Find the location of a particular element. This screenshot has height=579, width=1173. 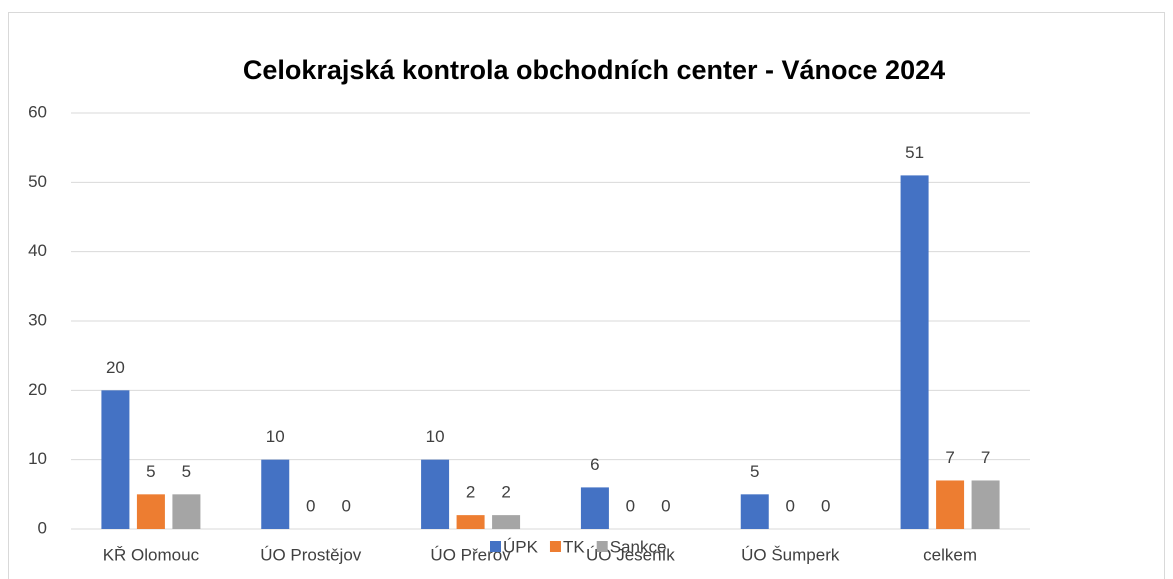

y-tick-label: 40 is located at coordinates (37, 250).